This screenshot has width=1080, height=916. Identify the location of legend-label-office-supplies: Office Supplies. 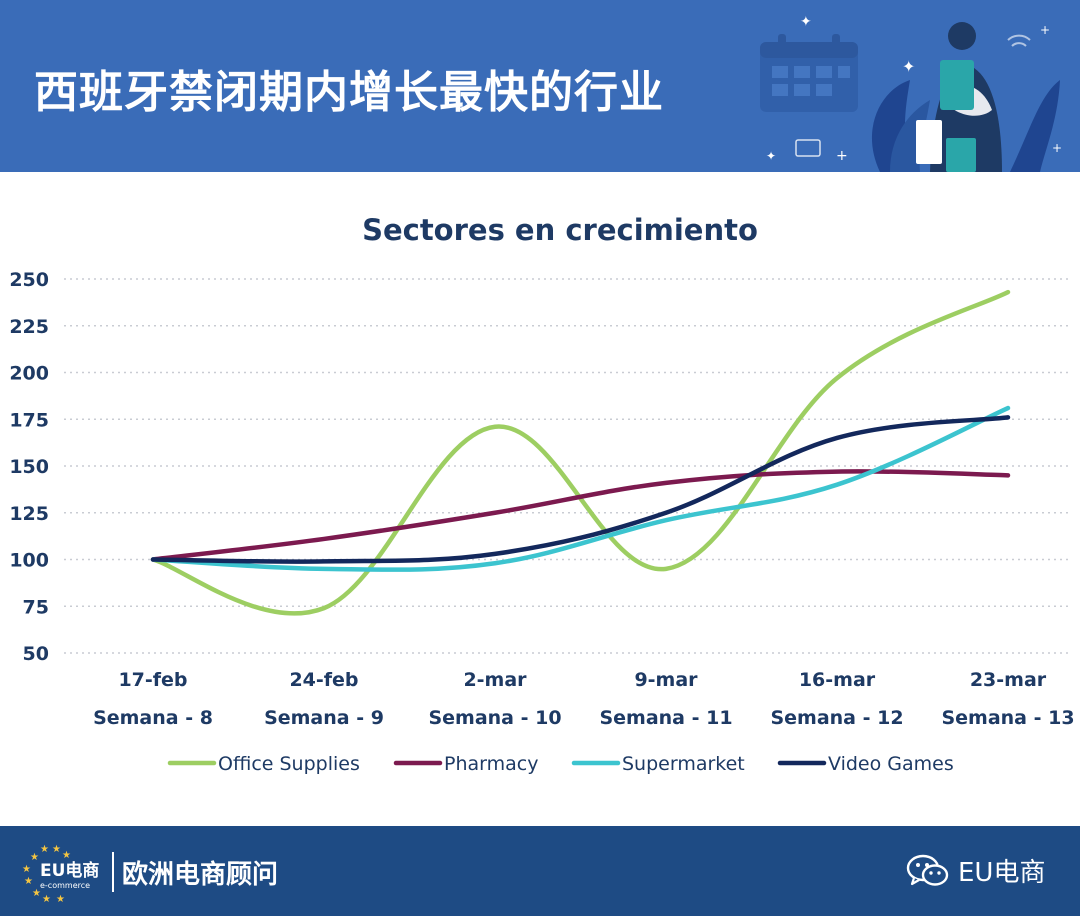
(289, 764).